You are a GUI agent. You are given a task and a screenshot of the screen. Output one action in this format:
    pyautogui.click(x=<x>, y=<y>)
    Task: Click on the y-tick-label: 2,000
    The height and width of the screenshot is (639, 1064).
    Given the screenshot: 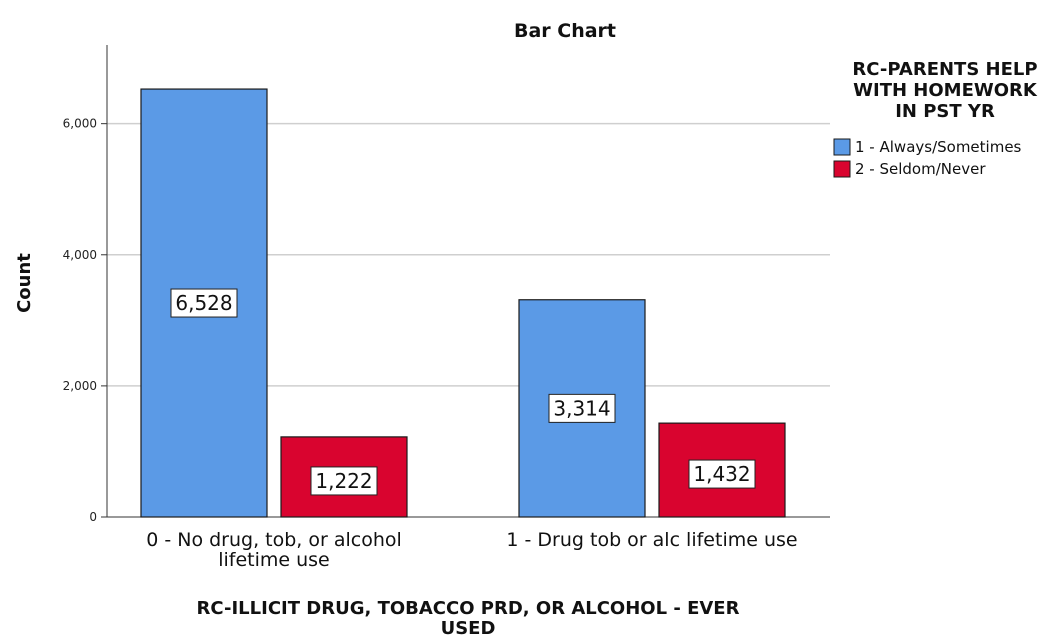 What is the action you would take?
    pyautogui.click(x=80, y=386)
    